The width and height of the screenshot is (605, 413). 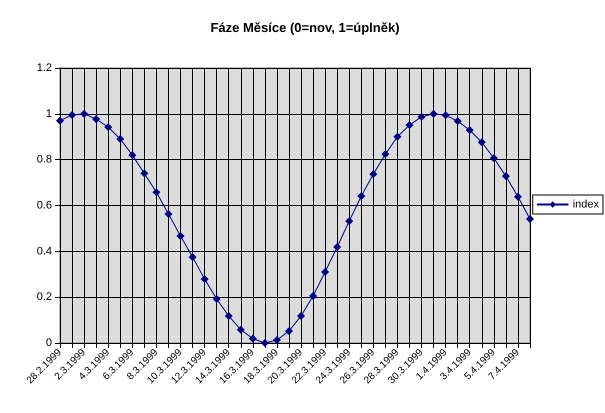 What do you see at coordinates (49, 343) in the screenshot?
I see `y-tick-label: 0` at bounding box center [49, 343].